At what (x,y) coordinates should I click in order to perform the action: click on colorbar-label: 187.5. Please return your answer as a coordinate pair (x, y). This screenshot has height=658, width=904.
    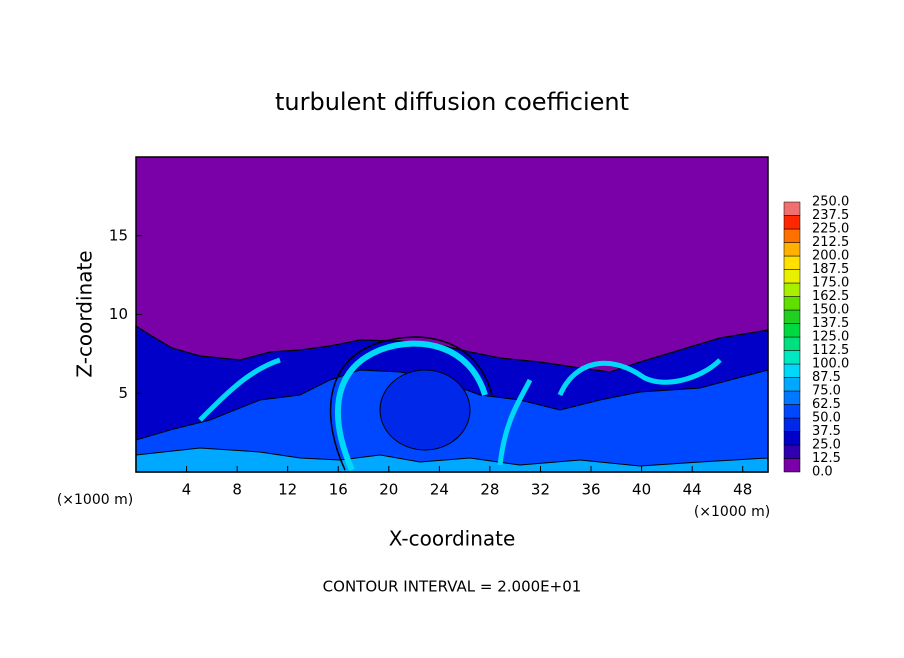
    Looking at the image, I should click on (830, 269).